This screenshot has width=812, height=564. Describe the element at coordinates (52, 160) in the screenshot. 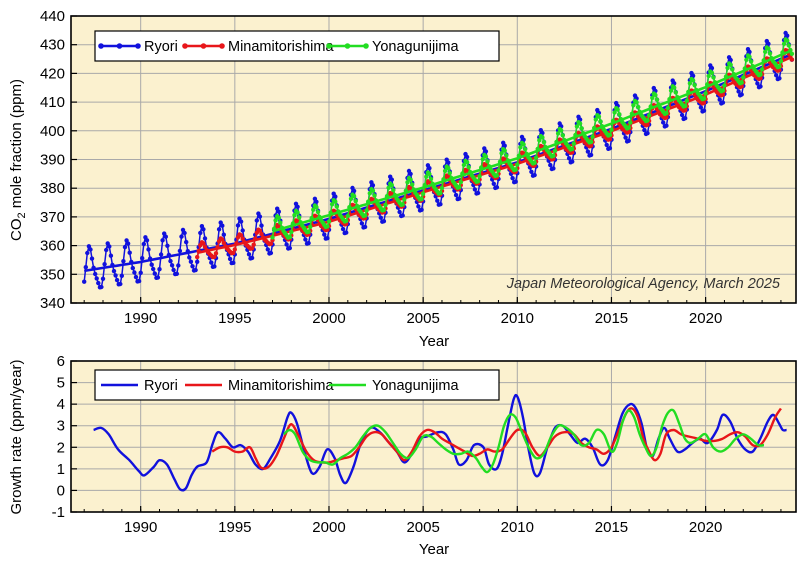

I see `co2-y-tick-labels: 340 350 360 370 380 390 400 410 420 430 440` at that location.